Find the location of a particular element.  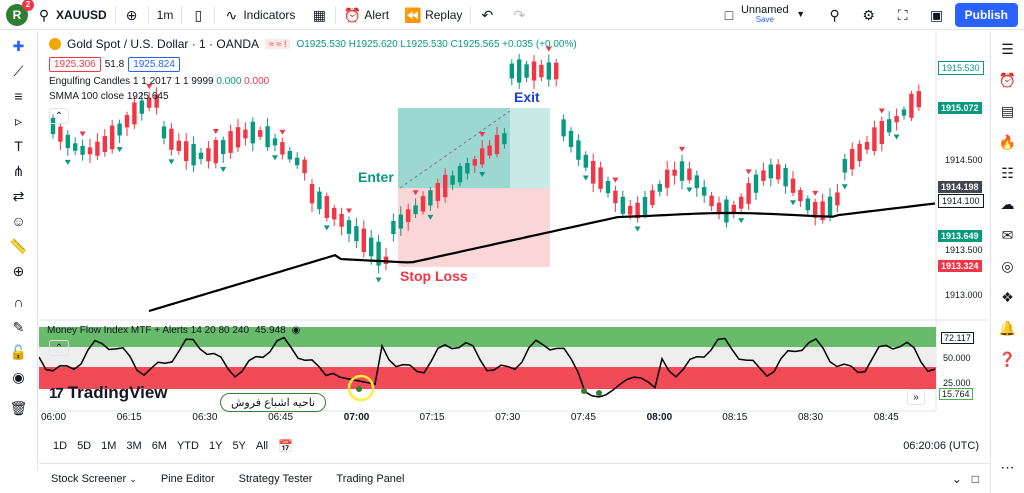

tab-stock-screener: Stock Screener ⌄ is located at coordinates (94, 479).